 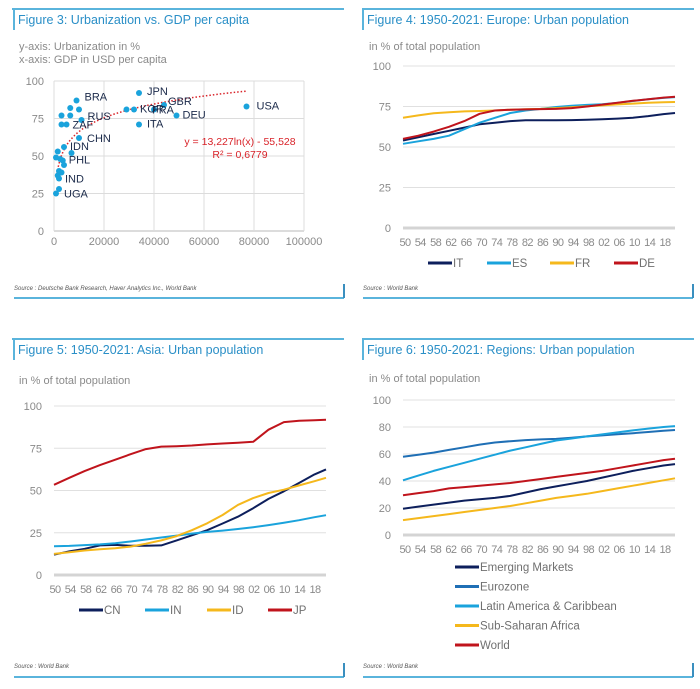 What do you see at coordinates (179, 298) in the screenshot?
I see `figure-3-bottom-rule` at bounding box center [179, 298].